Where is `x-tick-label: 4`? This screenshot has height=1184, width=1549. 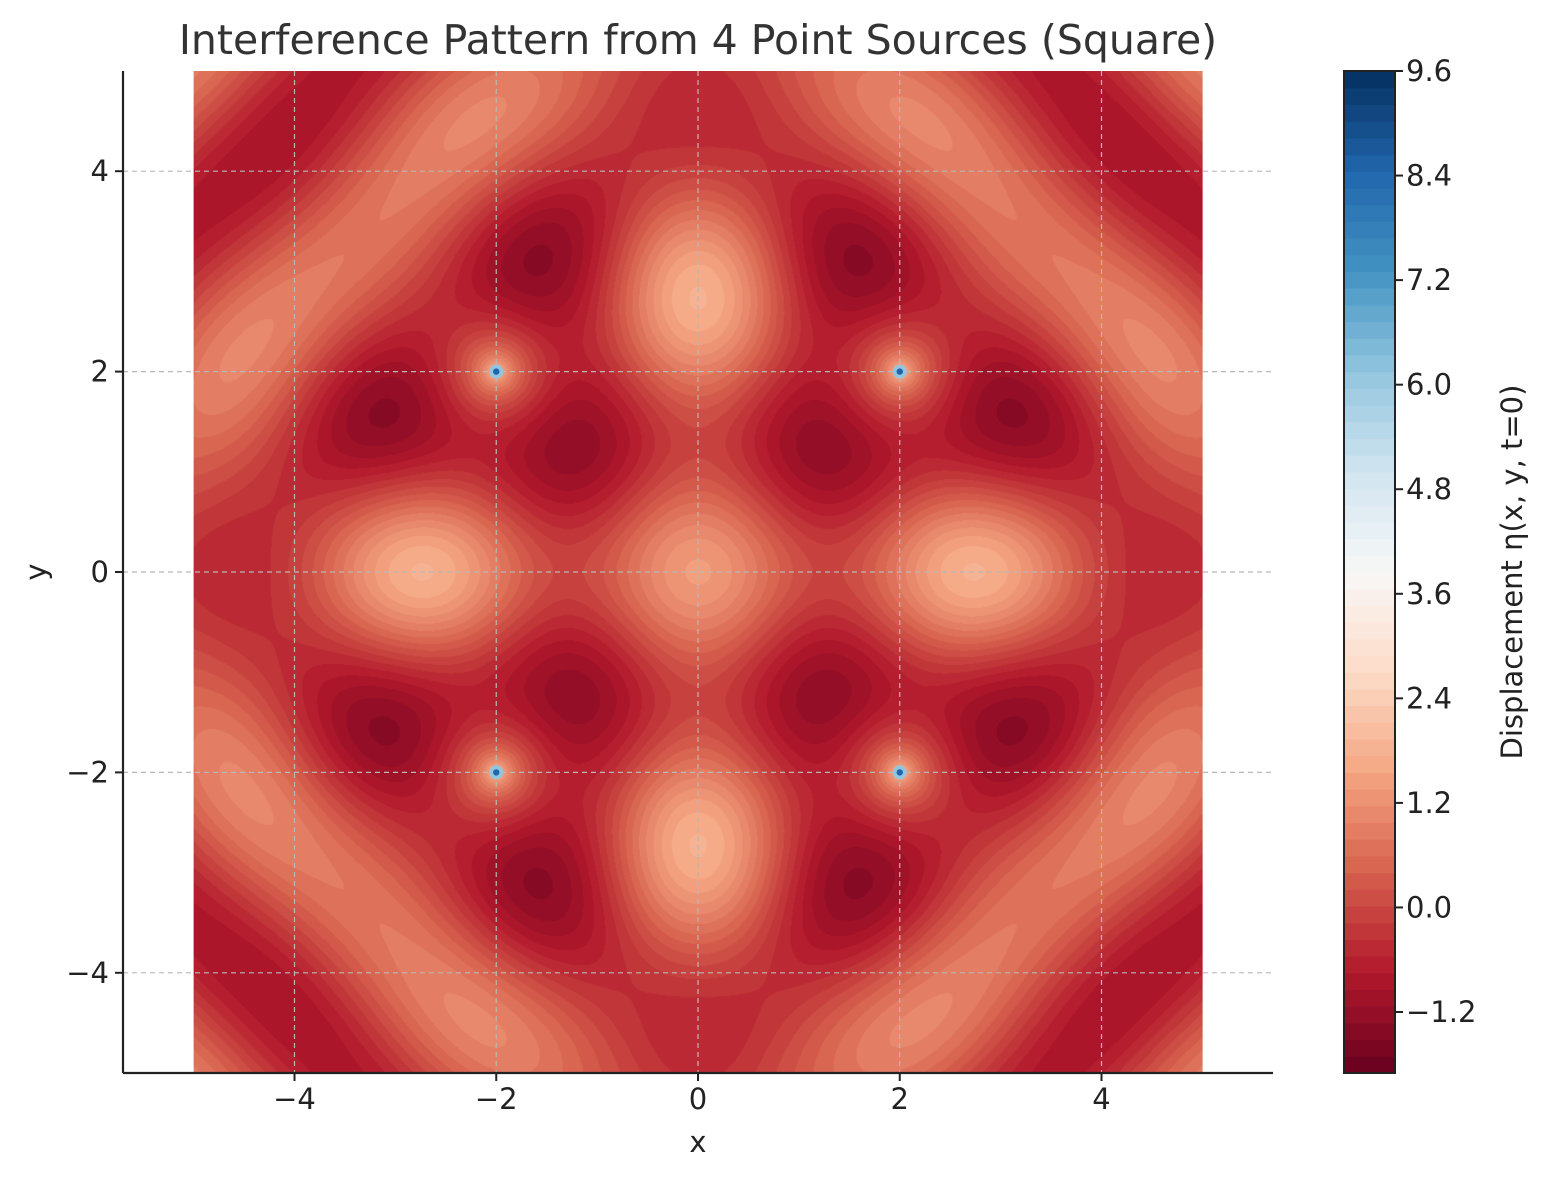 x-tick-label: 4 is located at coordinates (1101, 1099).